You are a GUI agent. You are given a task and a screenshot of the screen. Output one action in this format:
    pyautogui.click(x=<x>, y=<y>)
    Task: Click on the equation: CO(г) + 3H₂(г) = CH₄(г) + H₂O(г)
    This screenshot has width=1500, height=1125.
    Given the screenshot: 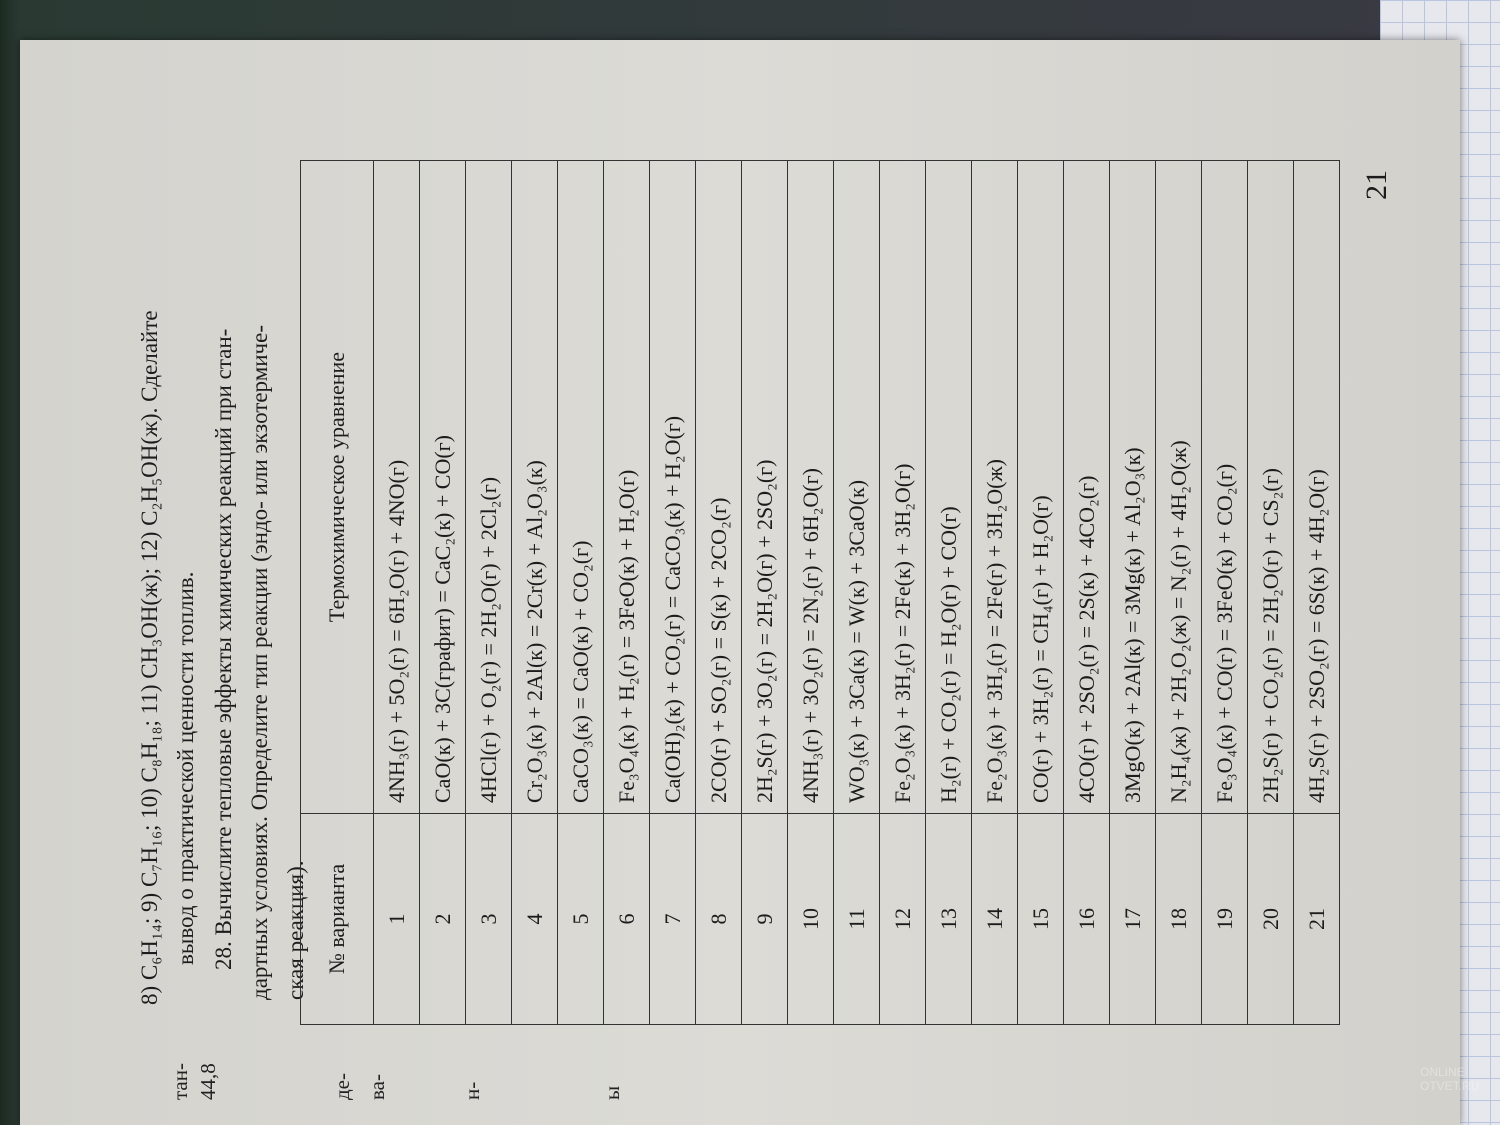 What is the action you would take?
    pyautogui.click(x=1040, y=487)
    